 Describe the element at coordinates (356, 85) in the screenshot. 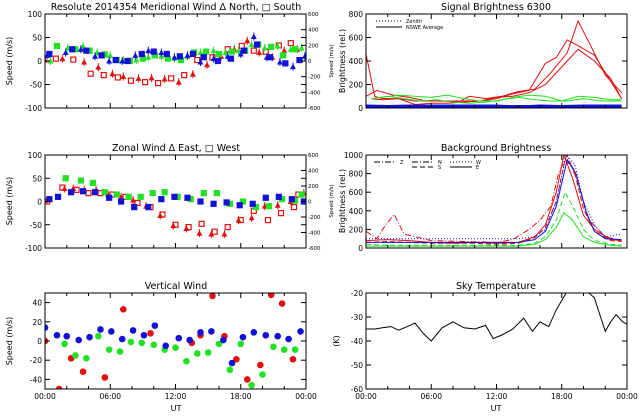

I see `y-tick-label: 200` at that location.